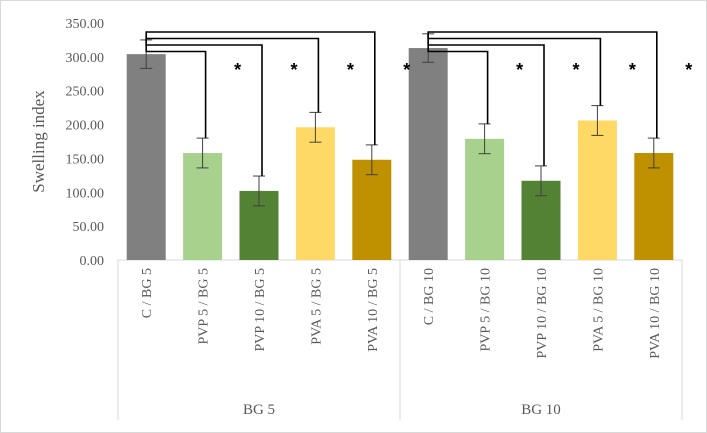 The height and width of the screenshot is (433, 707). I want to click on group-label: BG 10, so click(541, 410).